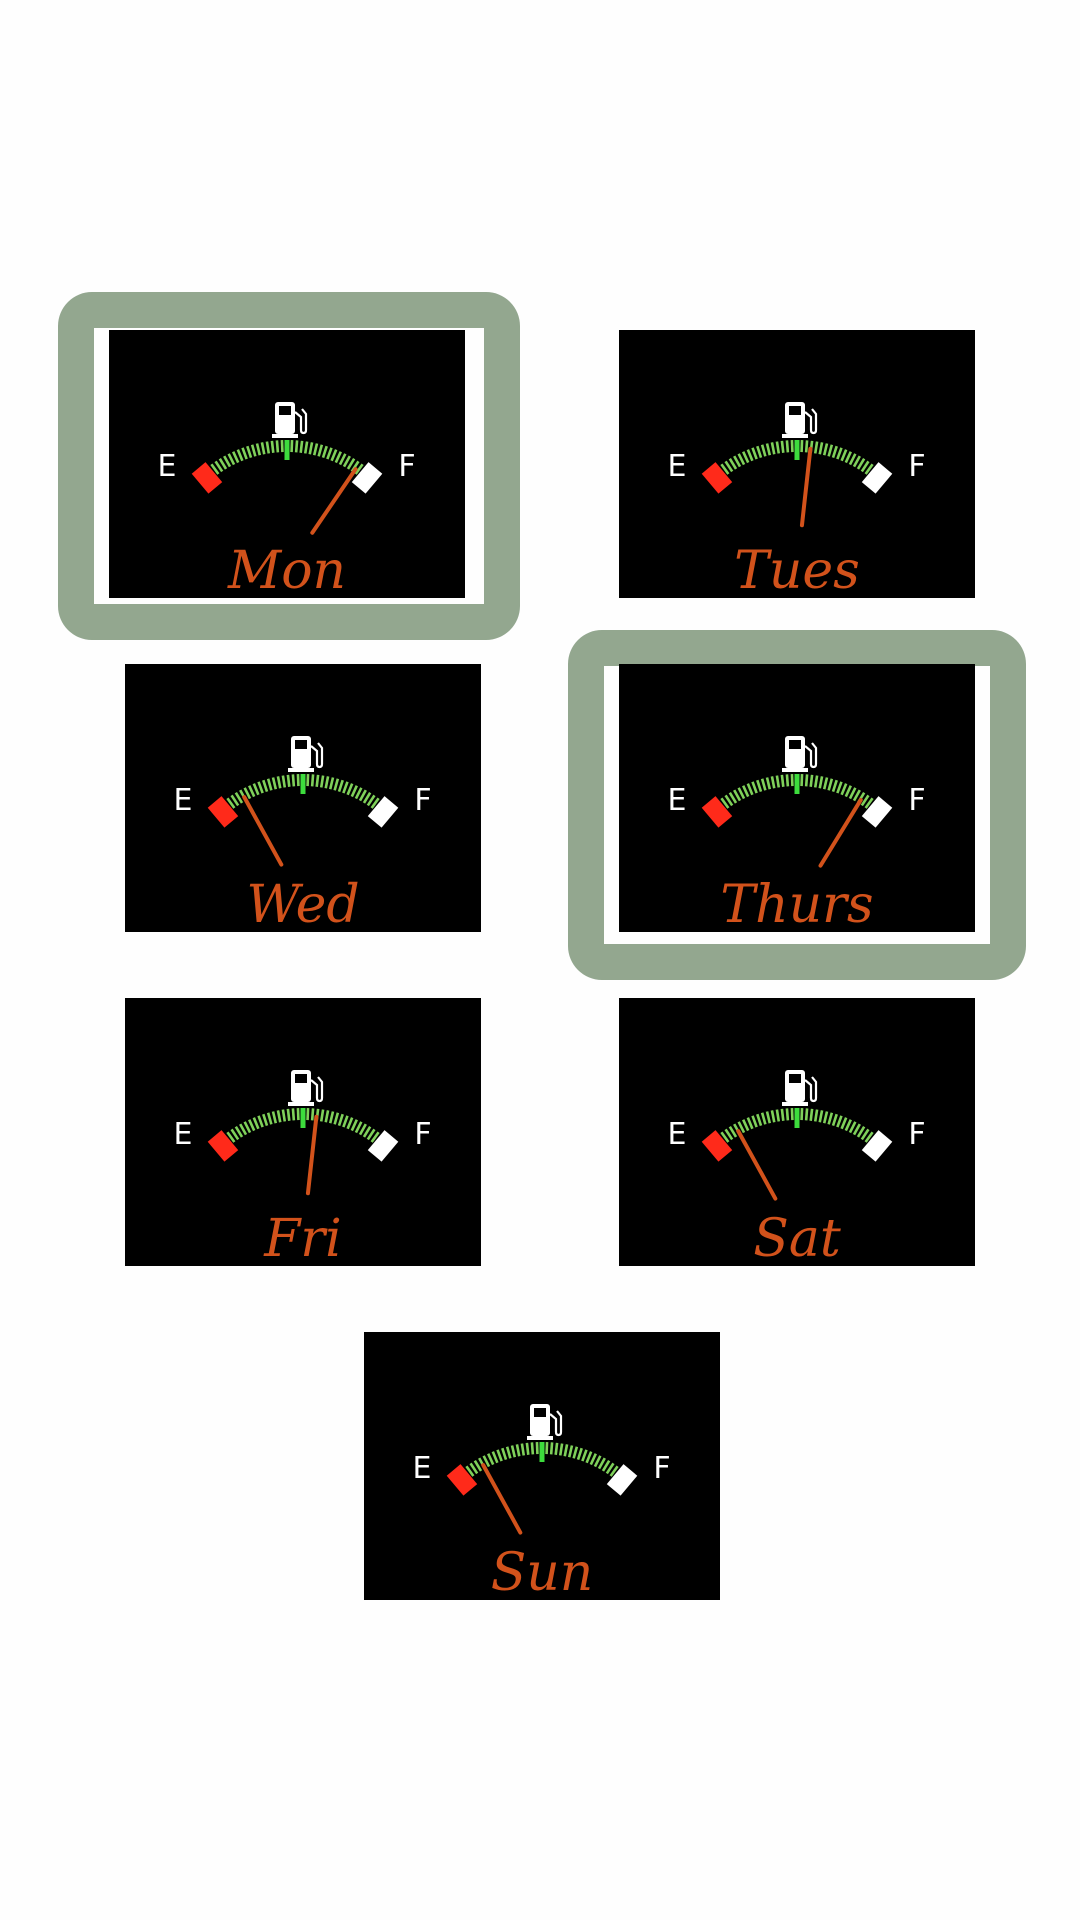 This screenshot has height=1920, width=1080. I want to click on fuel-gauge-tues: E F Tues, so click(797, 465).